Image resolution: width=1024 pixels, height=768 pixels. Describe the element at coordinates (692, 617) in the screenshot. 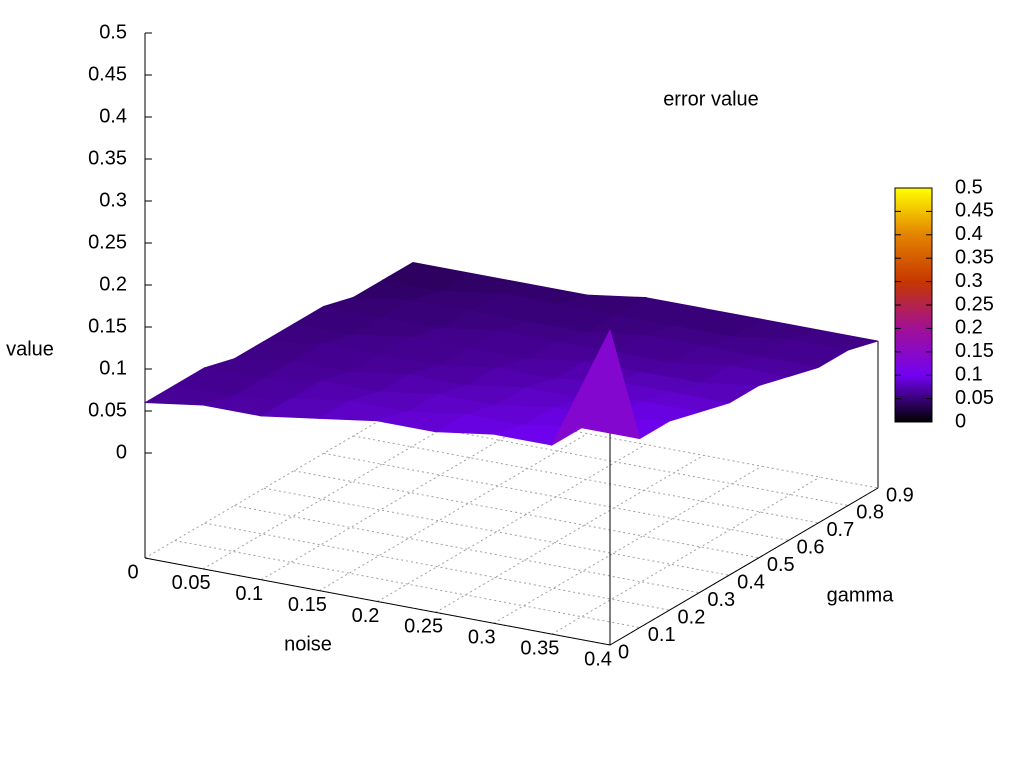

I see `y-tick-label: 0.2` at that location.